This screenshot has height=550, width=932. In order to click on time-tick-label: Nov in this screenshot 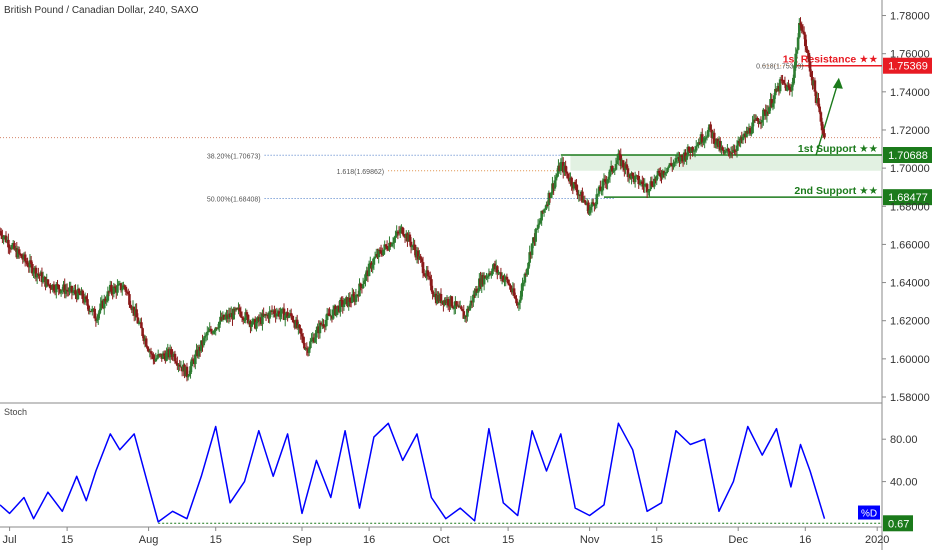, I will do `click(590, 540)`.